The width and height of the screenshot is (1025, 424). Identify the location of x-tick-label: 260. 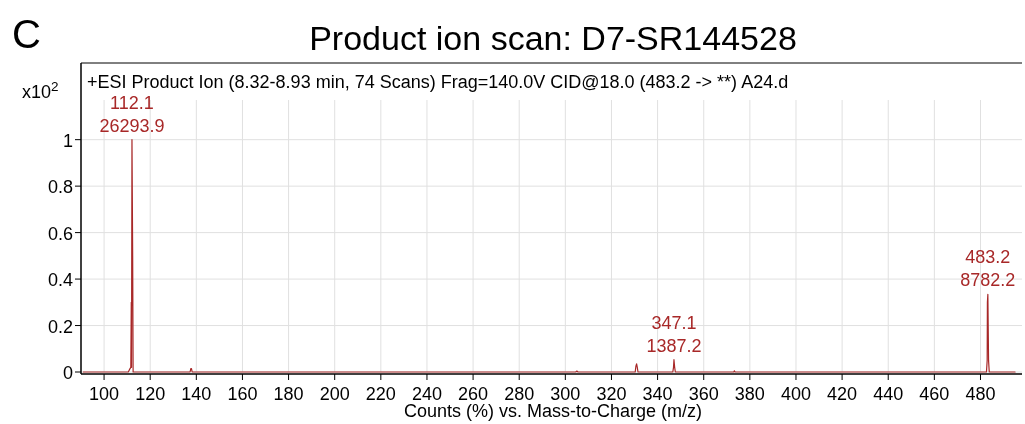
(473, 394).